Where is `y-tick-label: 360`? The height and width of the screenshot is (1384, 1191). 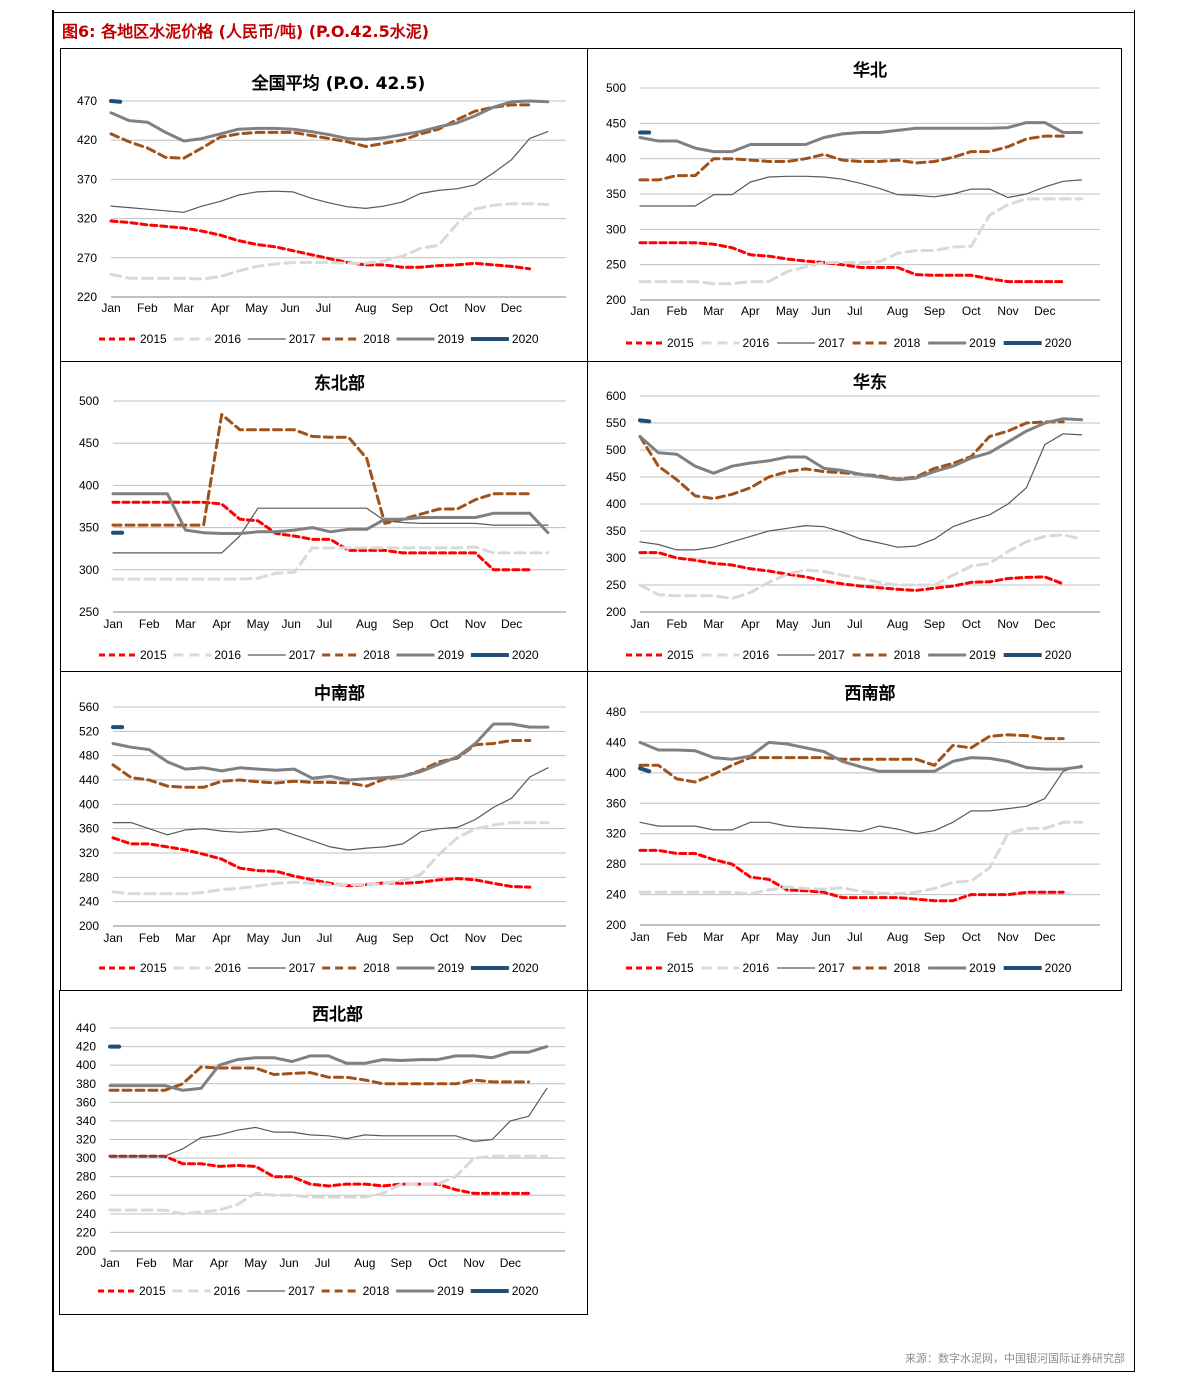 y-tick-label: 360 is located at coordinates (89, 829).